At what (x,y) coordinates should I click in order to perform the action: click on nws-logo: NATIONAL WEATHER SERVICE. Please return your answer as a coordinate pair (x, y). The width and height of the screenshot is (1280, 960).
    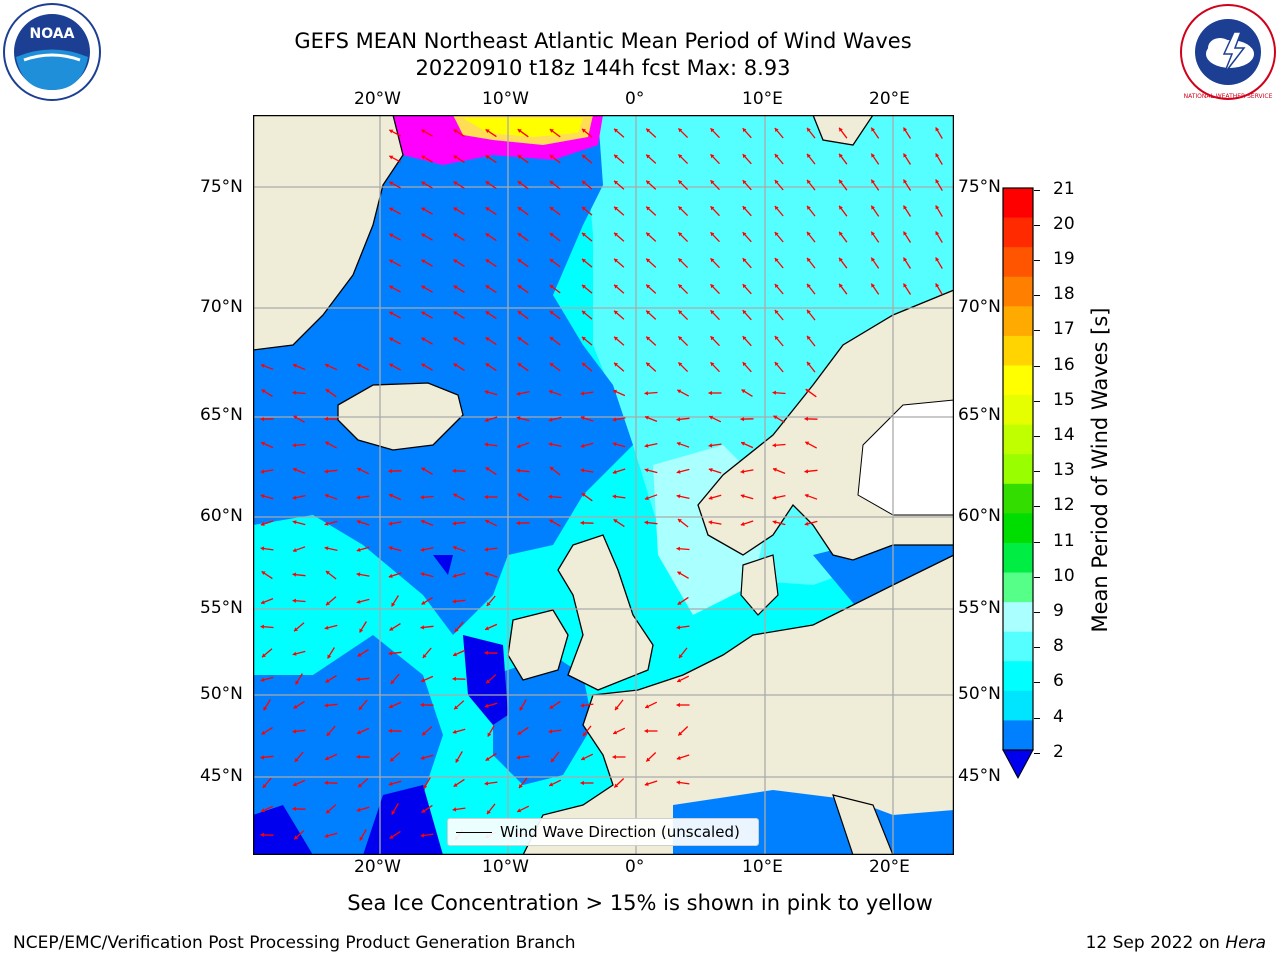
    Looking at the image, I should click on (1228, 52).